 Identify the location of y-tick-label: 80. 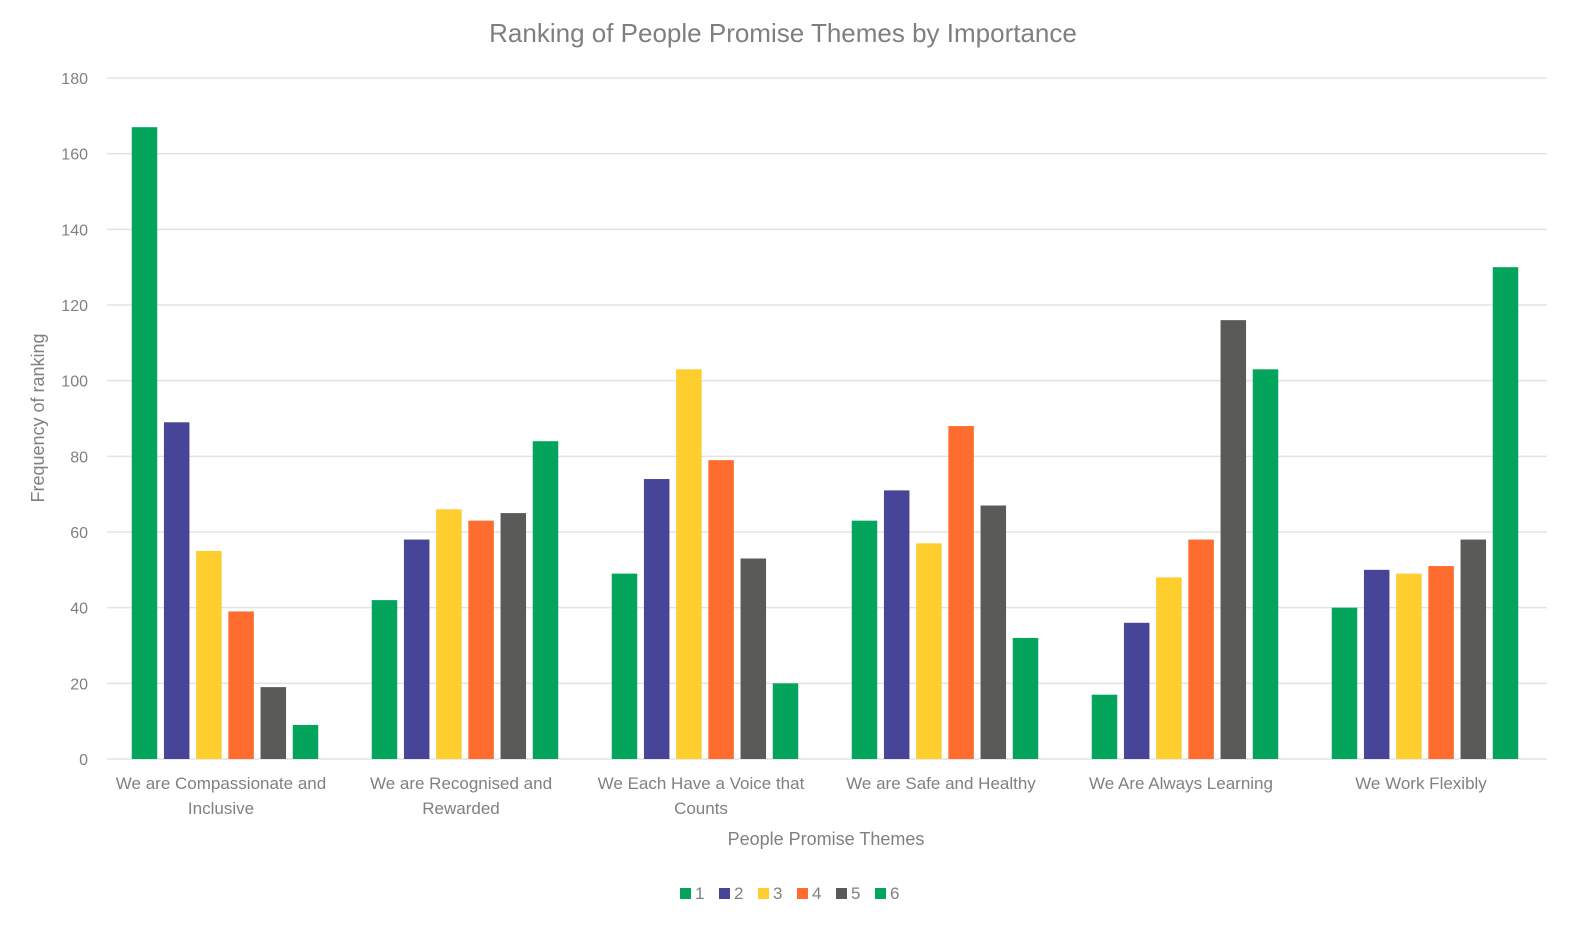
(79, 457).